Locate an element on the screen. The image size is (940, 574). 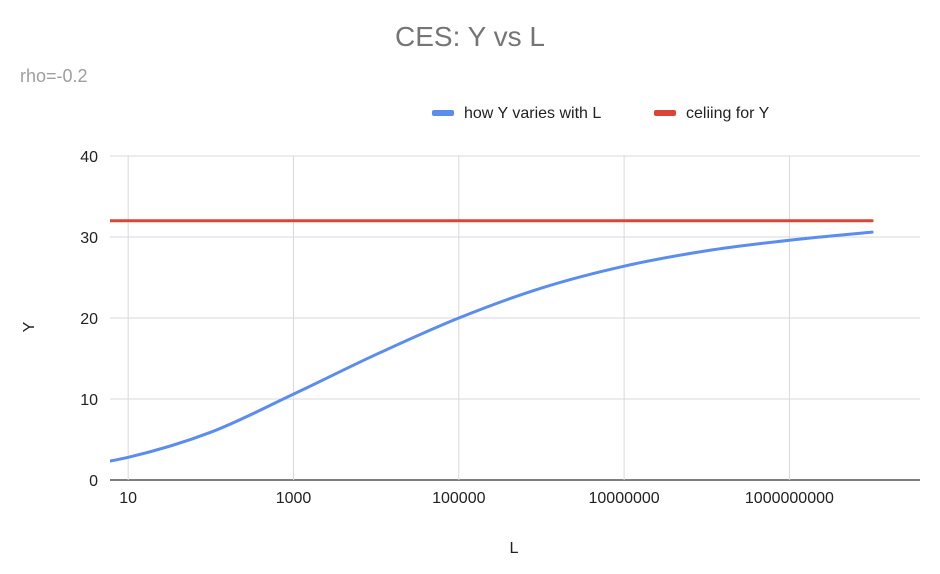
chart-subtitle: rho=-0.2 is located at coordinates (54, 76).